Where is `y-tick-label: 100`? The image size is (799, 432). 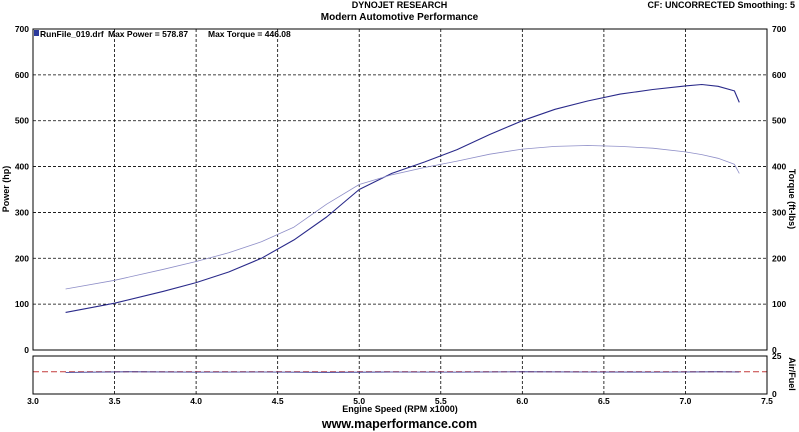 y-tick-label: 100 is located at coordinates (22, 304).